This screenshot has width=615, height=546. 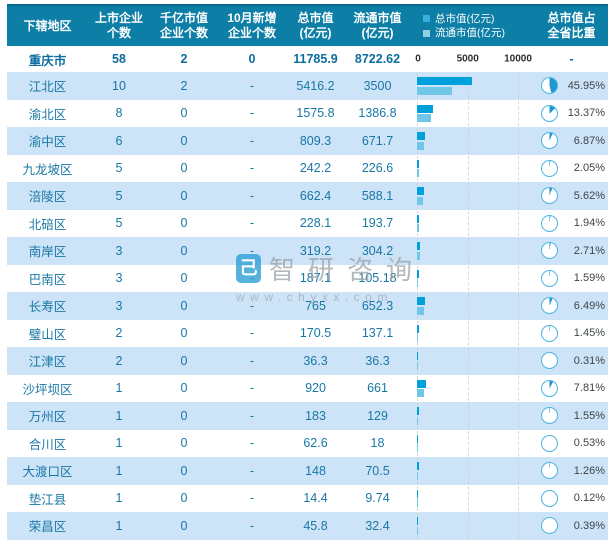 I want to click on region-name: 长寿区, so click(x=47, y=307).